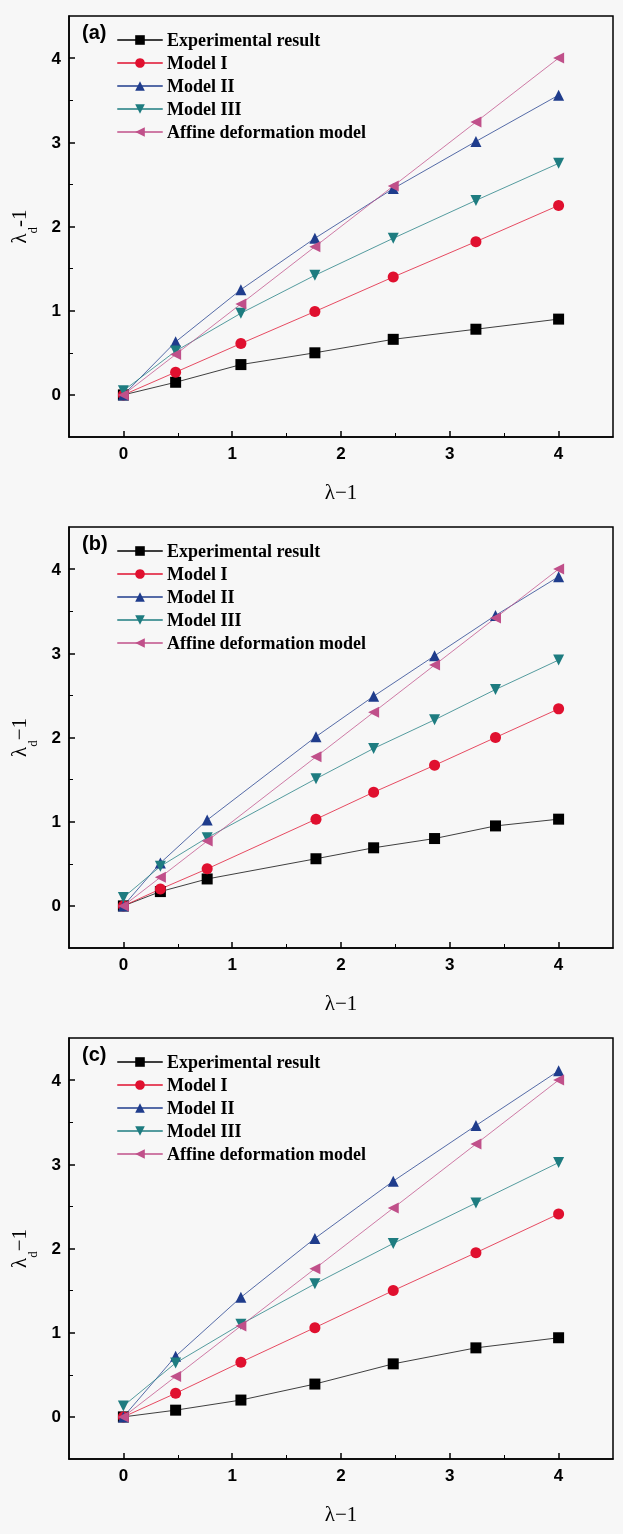  What do you see at coordinates (94, 32) in the screenshot?
I see `annotation: (a)` at bounding box center [94, 32].